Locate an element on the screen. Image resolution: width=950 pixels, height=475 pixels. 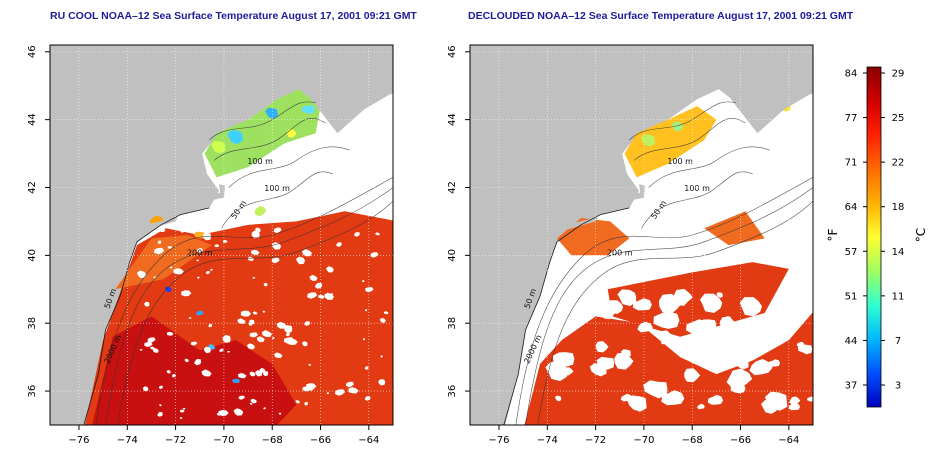
colorbar-label-f: 84 is located at coordinates (851, 74).